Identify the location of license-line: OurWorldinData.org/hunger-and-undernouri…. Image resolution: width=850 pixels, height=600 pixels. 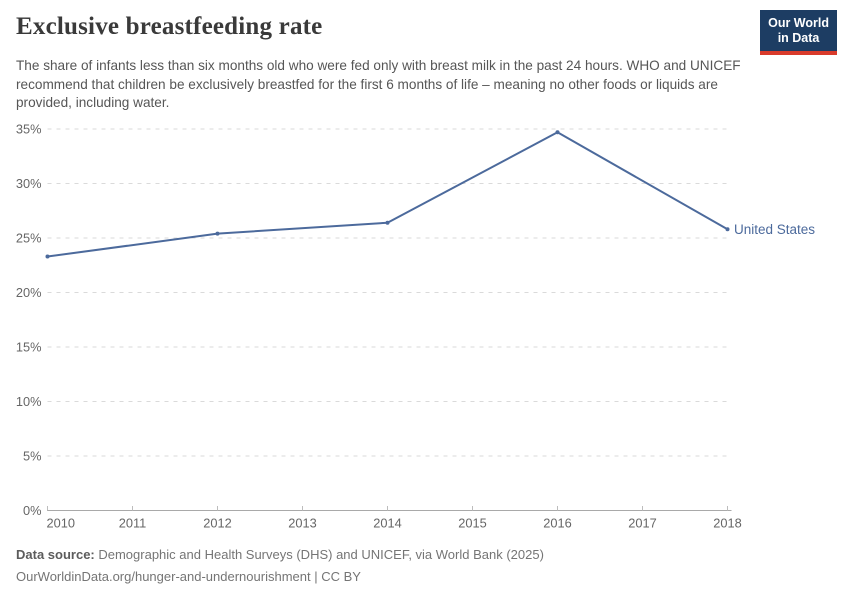
(188, 576).